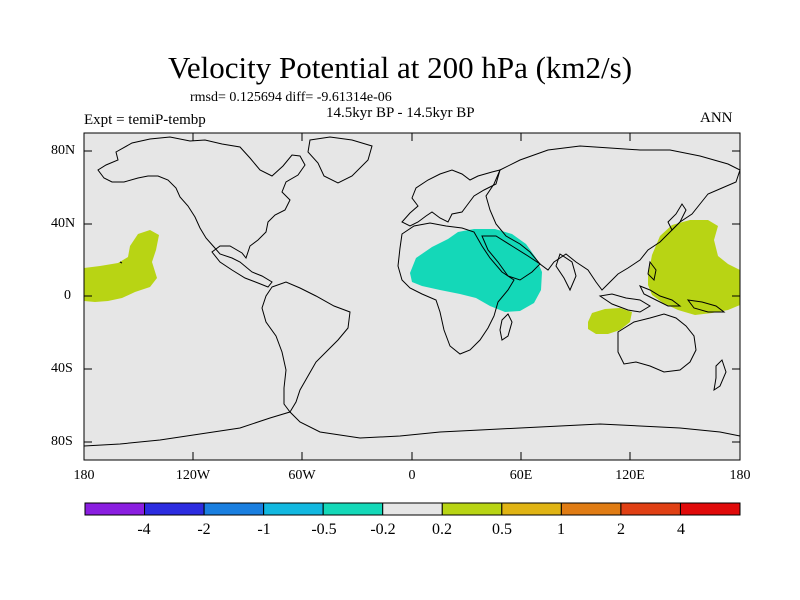  Describe the element at coordinates (630, 475) in the screenshot. I see `x-tick-label: 120E` at that location.